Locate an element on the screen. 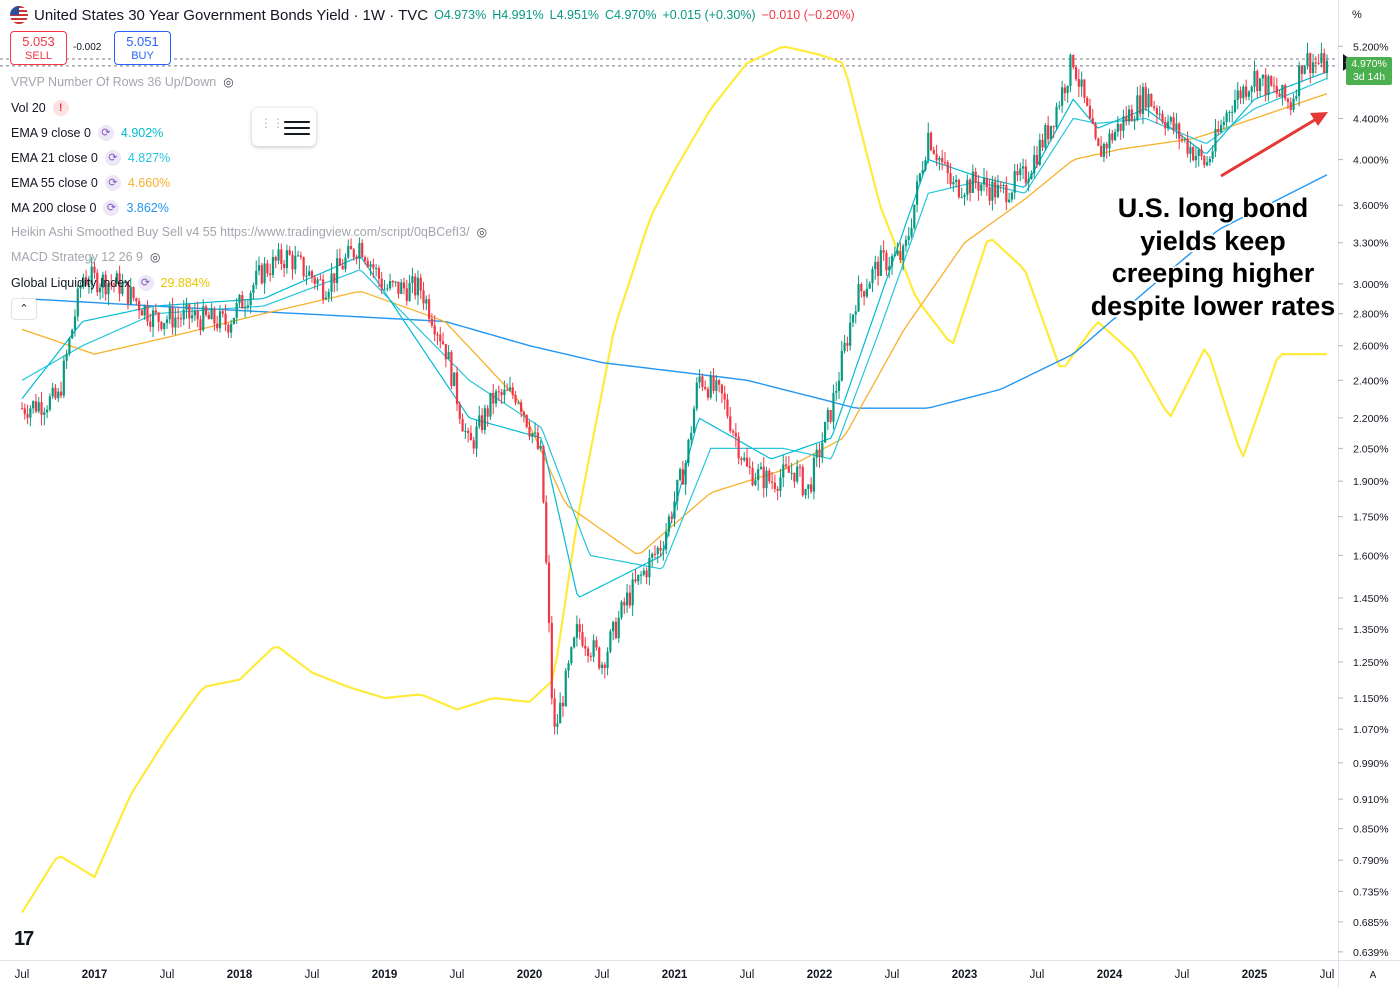 This screenshot has width=1400, height=987. legend-macd: MACD Strategy 12 26 9 ◎ is located at coordinates (86, 257).